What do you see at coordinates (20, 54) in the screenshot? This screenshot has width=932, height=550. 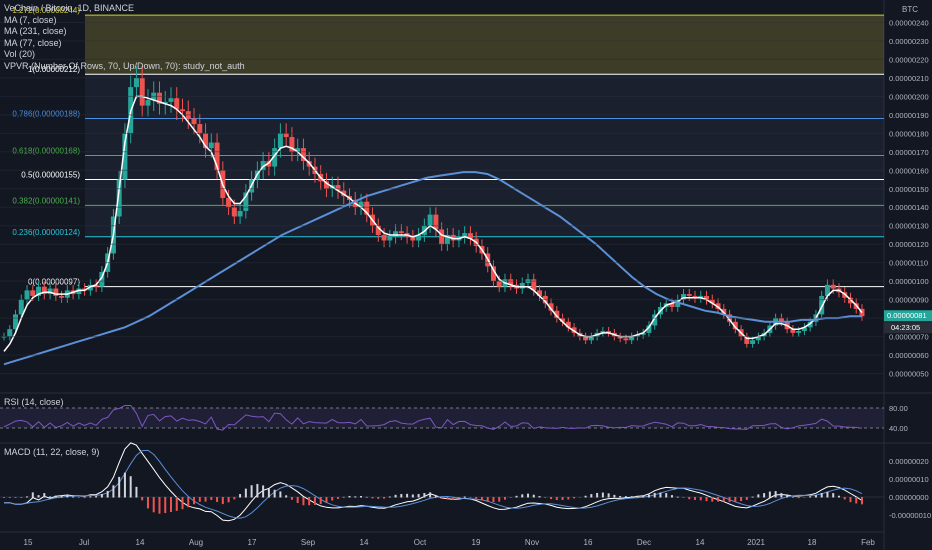 I see `legend-vol: Vol (20)` at bounding box center [20, 54].